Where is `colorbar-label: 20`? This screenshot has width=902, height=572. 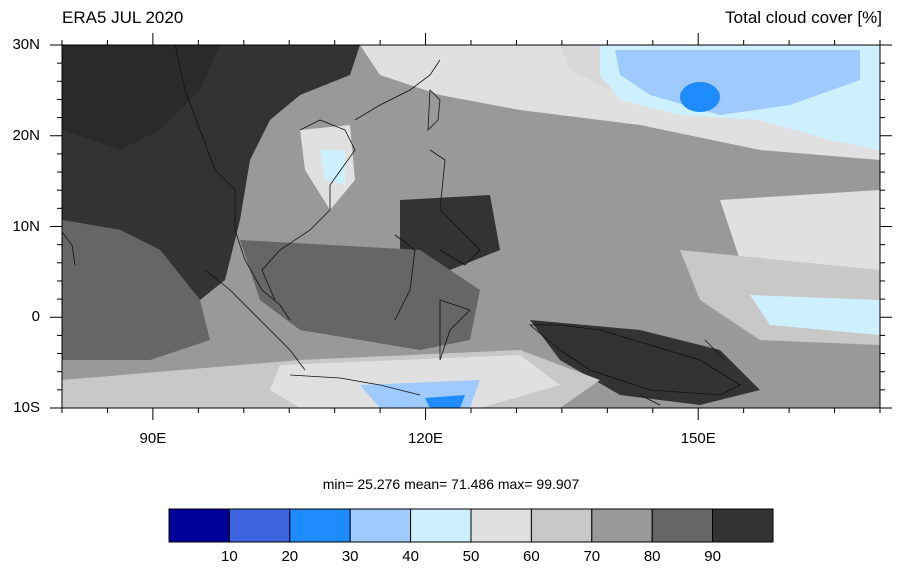
colorbar-label: 20 is located at coordinates (290, 556).